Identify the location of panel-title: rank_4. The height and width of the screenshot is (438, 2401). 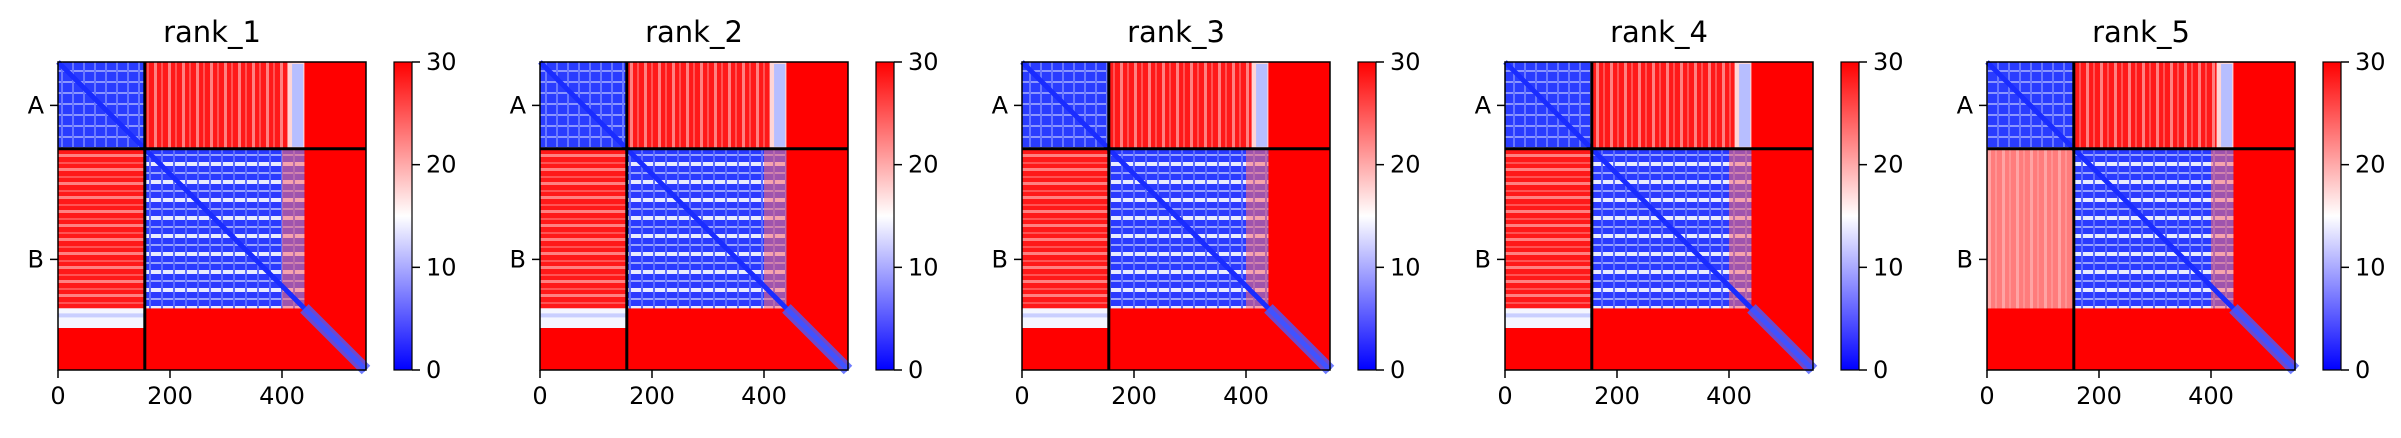
(1659, 32).